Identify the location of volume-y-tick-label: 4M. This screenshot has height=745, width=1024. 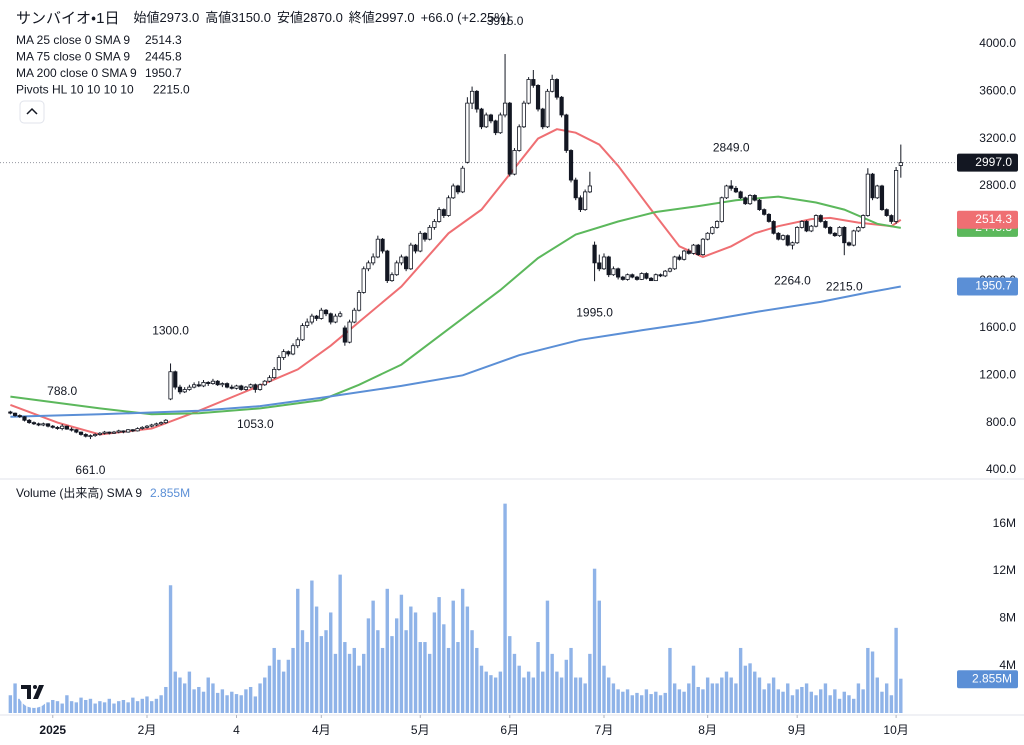
(1007, 665).